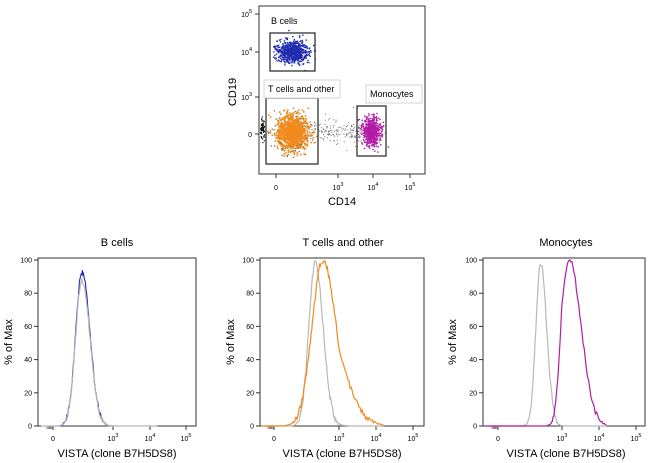 This screenshot has height=463, width=650. I want to click on histogram-x-tick-label: 10⁴, so click(376, 438).